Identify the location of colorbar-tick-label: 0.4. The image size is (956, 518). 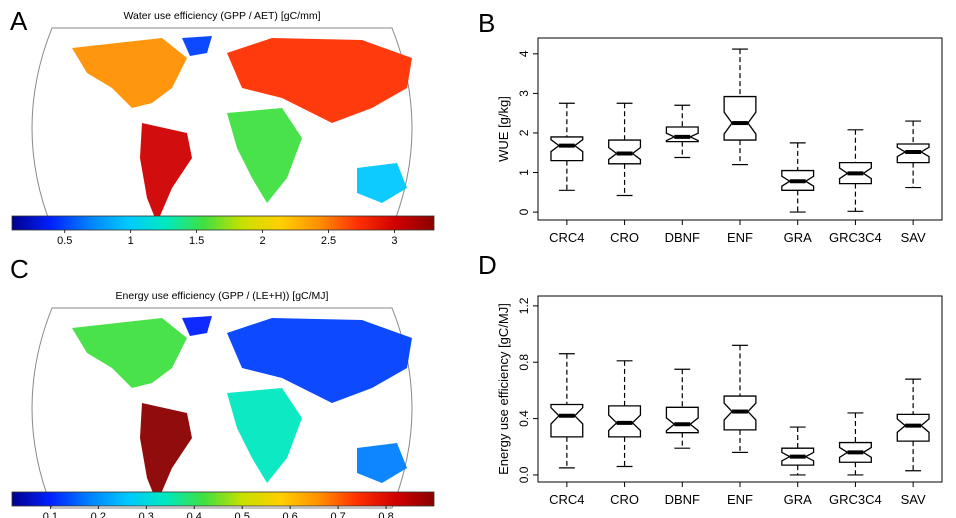
(194, 514).